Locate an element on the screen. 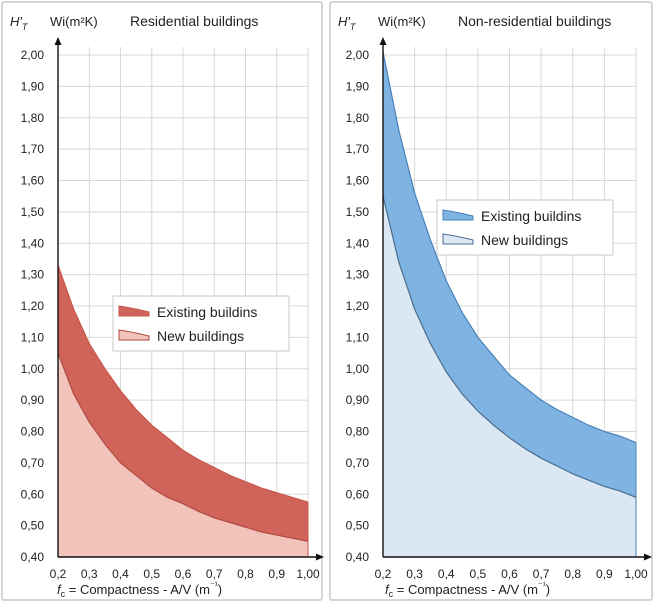  chart-title: Residential buildings is located at coordinates (194, 21).